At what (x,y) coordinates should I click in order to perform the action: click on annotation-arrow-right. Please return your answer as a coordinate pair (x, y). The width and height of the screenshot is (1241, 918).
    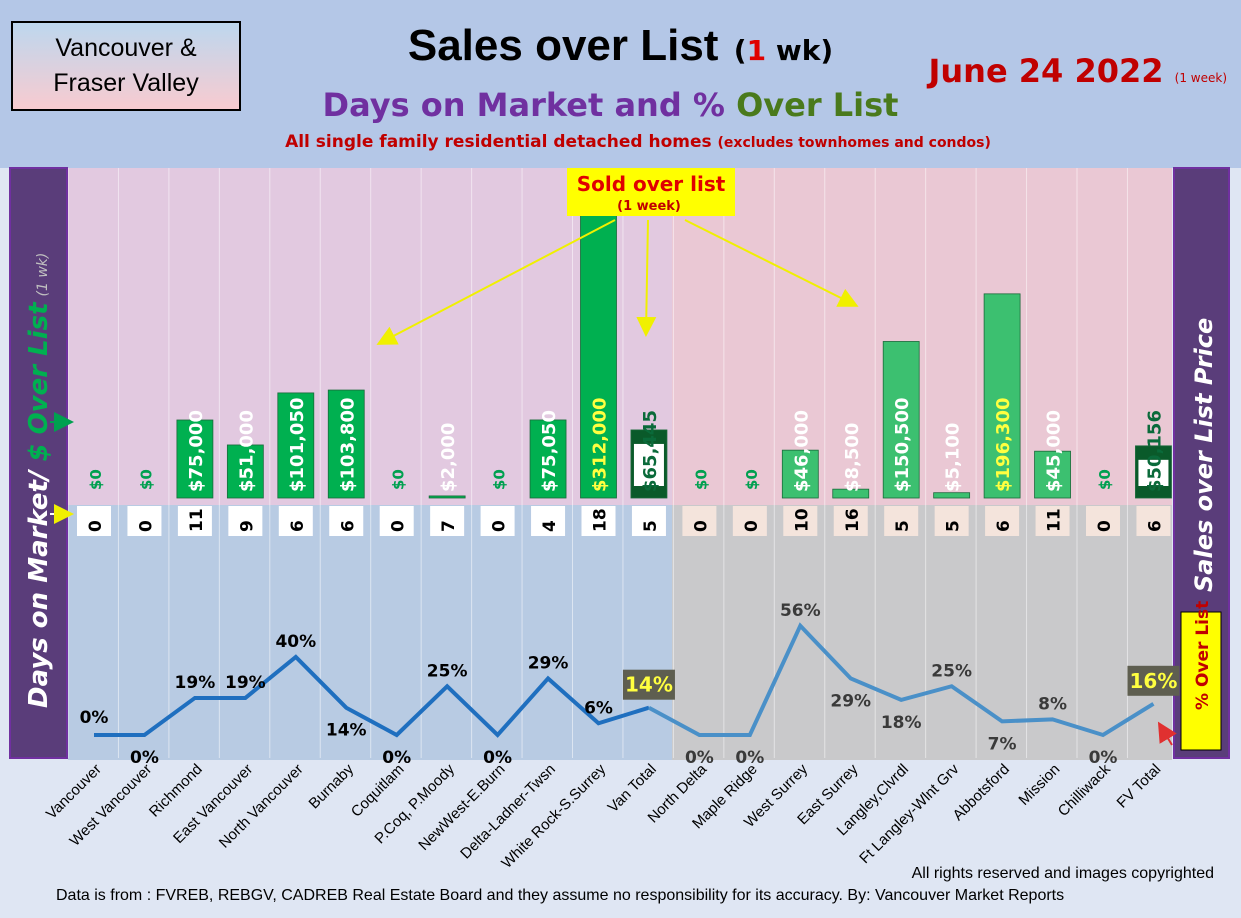
    Looking at the image, I should click on (771, 263).